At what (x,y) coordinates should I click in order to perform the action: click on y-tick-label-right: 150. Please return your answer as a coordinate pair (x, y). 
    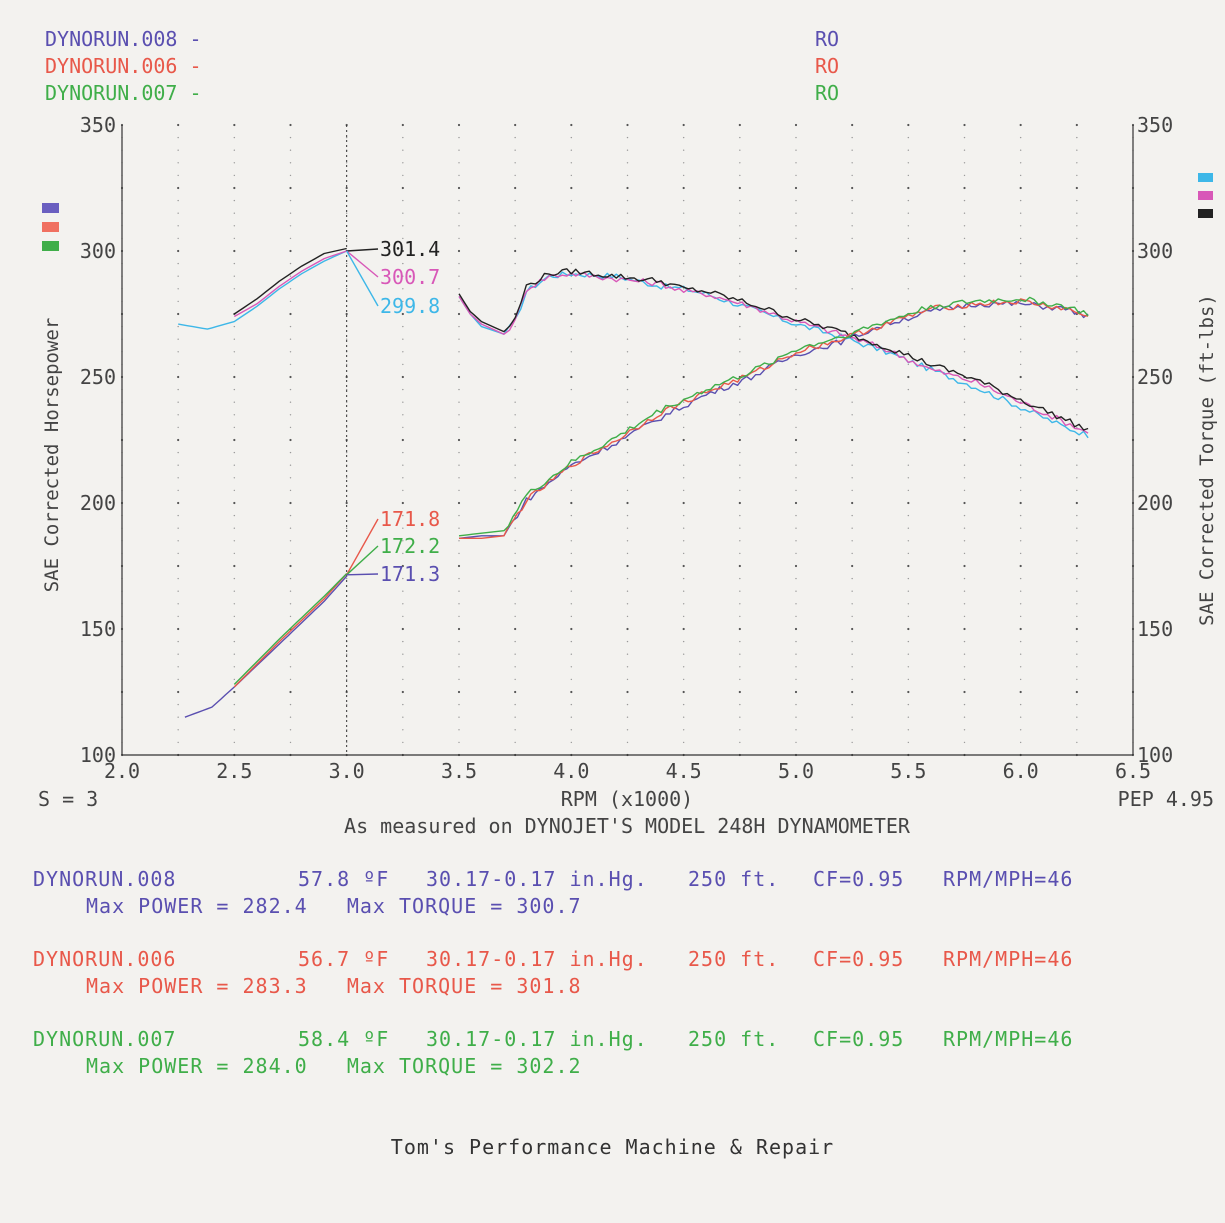
    Looking at the image, I should click on (1155, 629).